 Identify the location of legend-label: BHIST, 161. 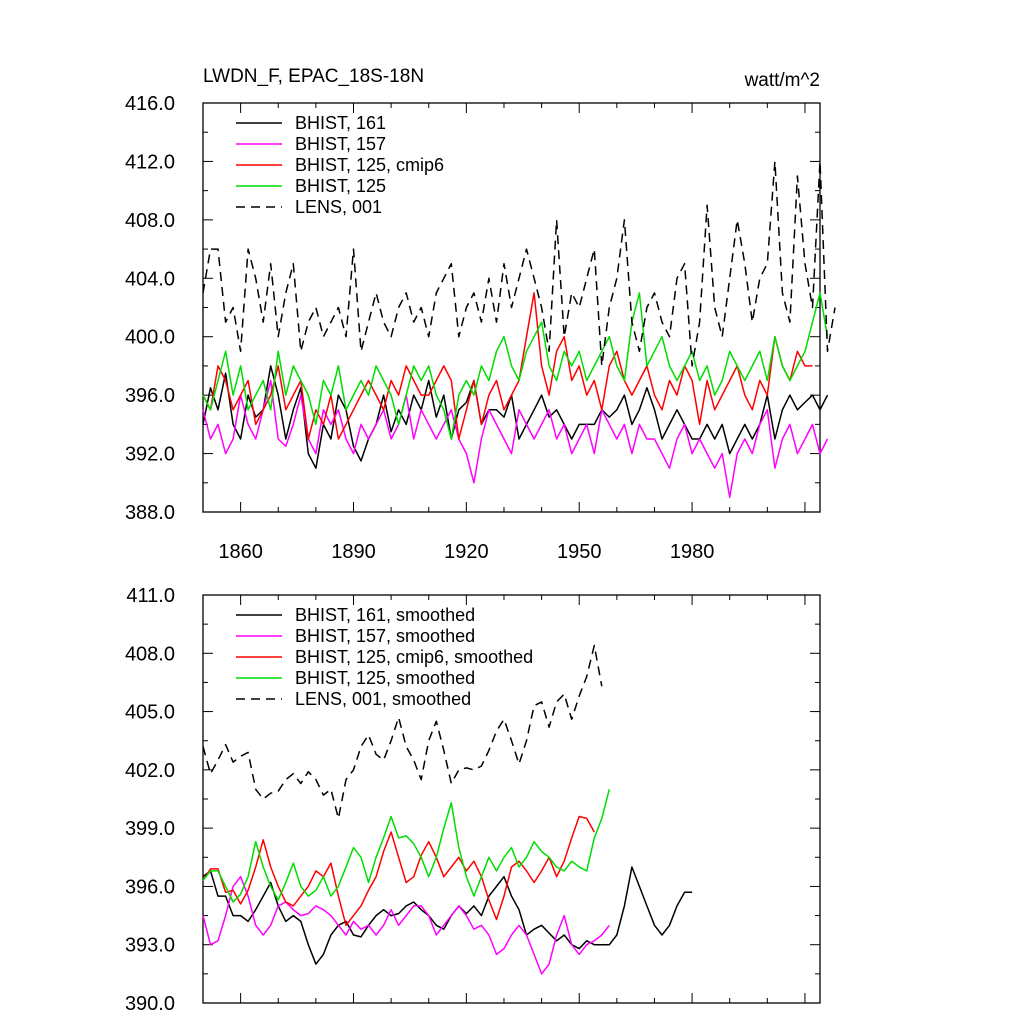
(340, 123).